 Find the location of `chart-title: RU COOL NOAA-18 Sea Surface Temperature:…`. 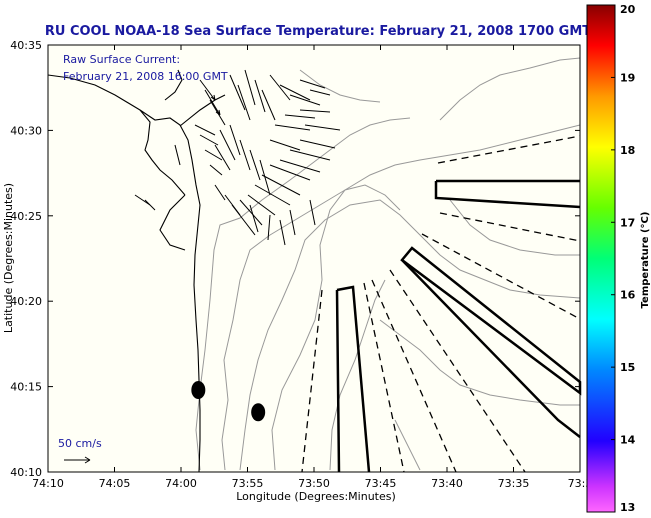

chart-title: RU COOL NOAA-18 Sea Surface Temperature:… is located at coordinates (318, 31).